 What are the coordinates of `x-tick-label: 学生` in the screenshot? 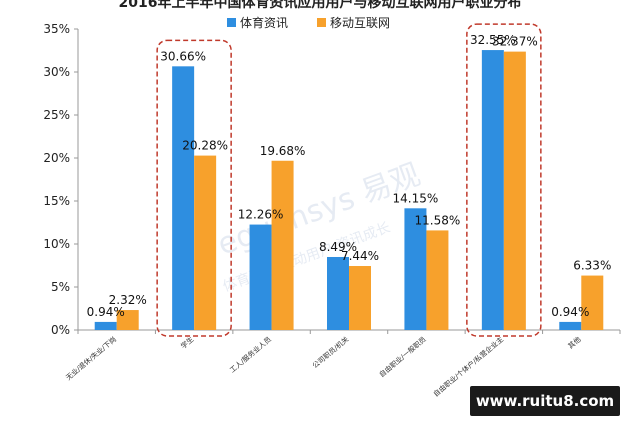 It's located at (187, 343).